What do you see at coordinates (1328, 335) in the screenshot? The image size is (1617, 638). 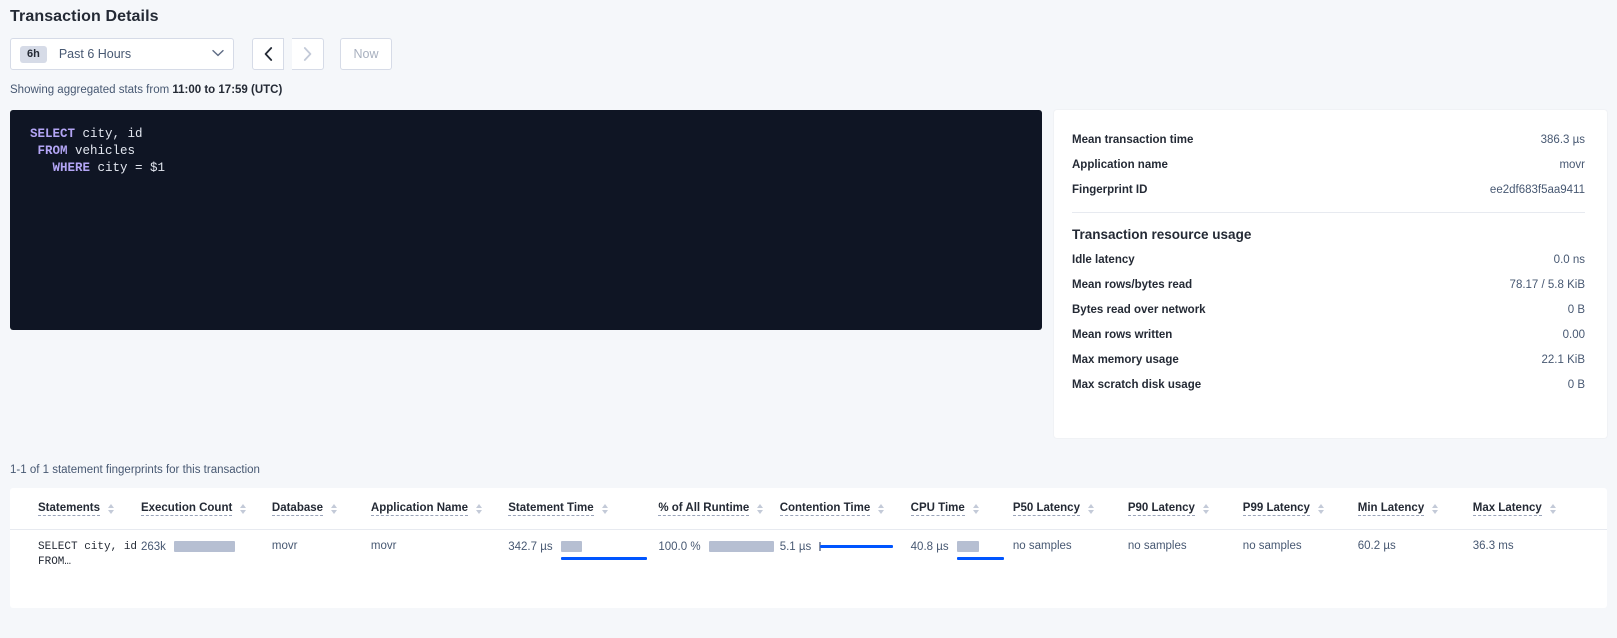 I see `info-row: Mean rows written 0.00` at bounding box center [1328, 335].